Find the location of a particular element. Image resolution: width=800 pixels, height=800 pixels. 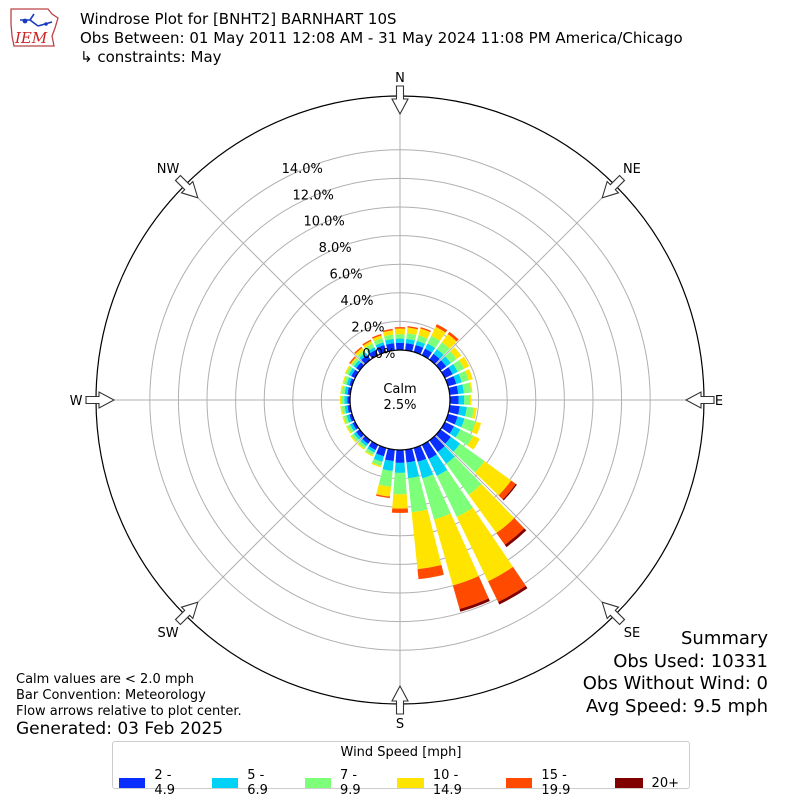

svg-text: IEM is located at coordinates (31, 38).